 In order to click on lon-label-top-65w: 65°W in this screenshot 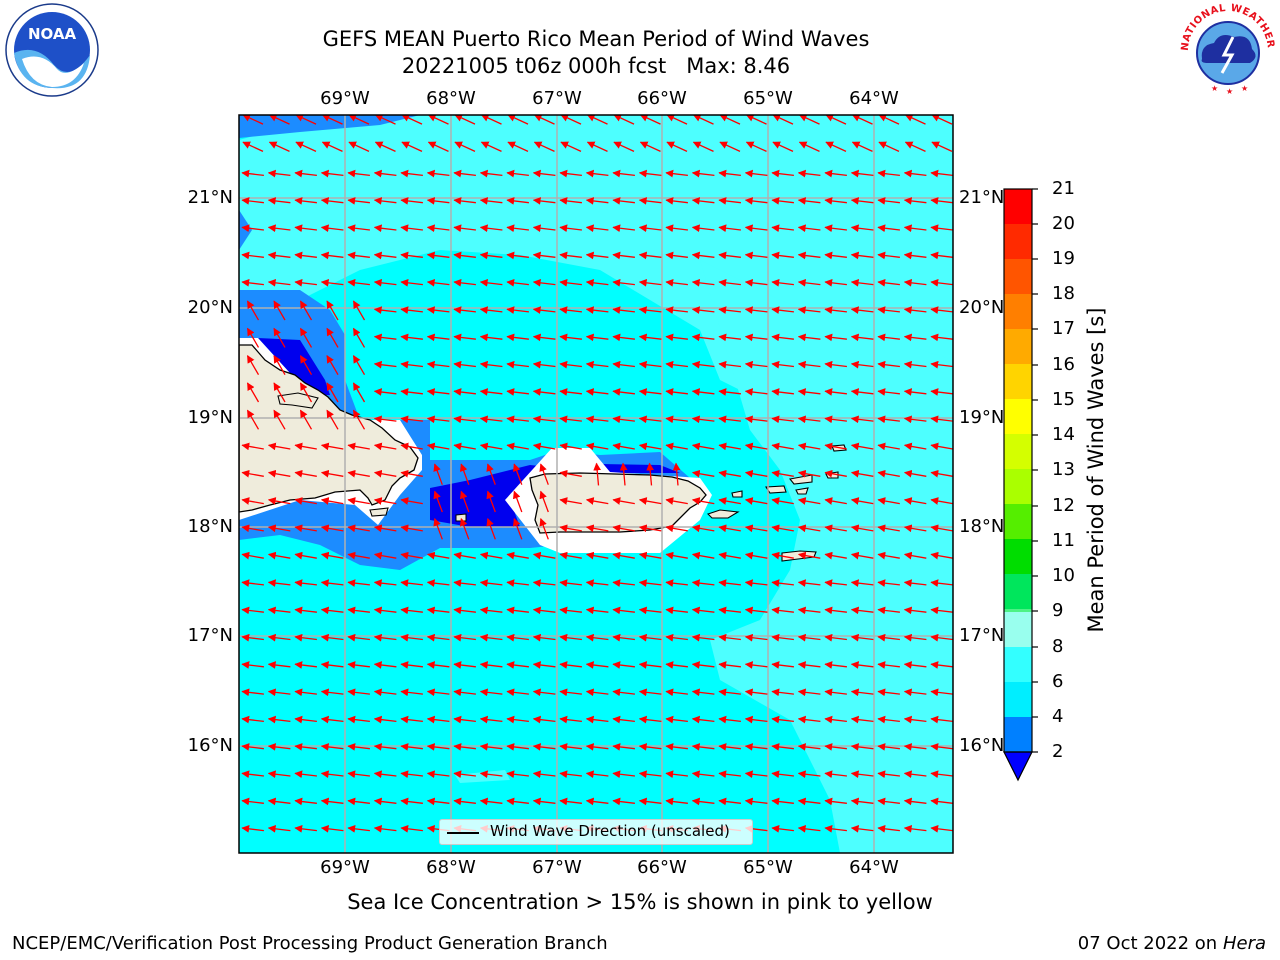, I will do `click(768, 98)`.